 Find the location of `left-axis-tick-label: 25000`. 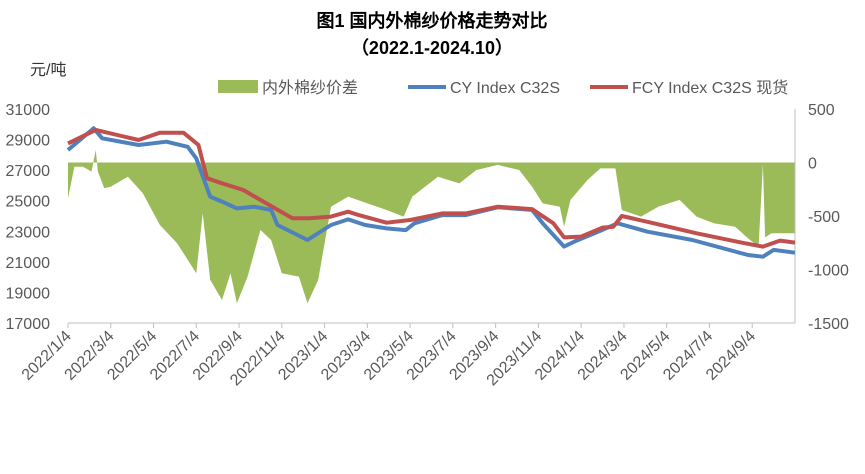

left-axis-tick-label: 25000 is located at coordinates (28, 202).